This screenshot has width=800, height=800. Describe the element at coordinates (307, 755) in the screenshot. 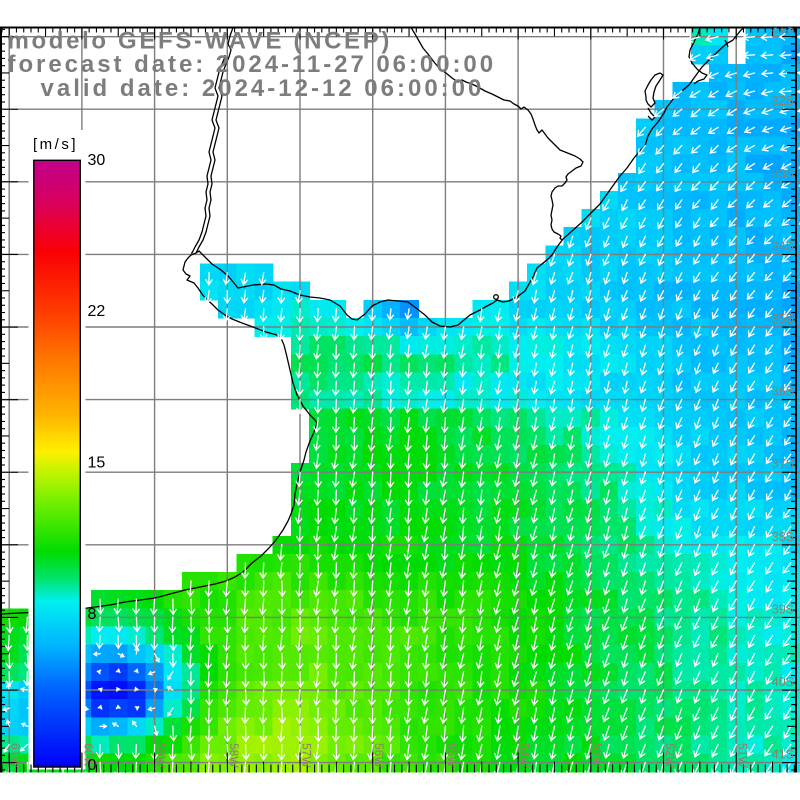

I see `svg-text: 57W` at that location.